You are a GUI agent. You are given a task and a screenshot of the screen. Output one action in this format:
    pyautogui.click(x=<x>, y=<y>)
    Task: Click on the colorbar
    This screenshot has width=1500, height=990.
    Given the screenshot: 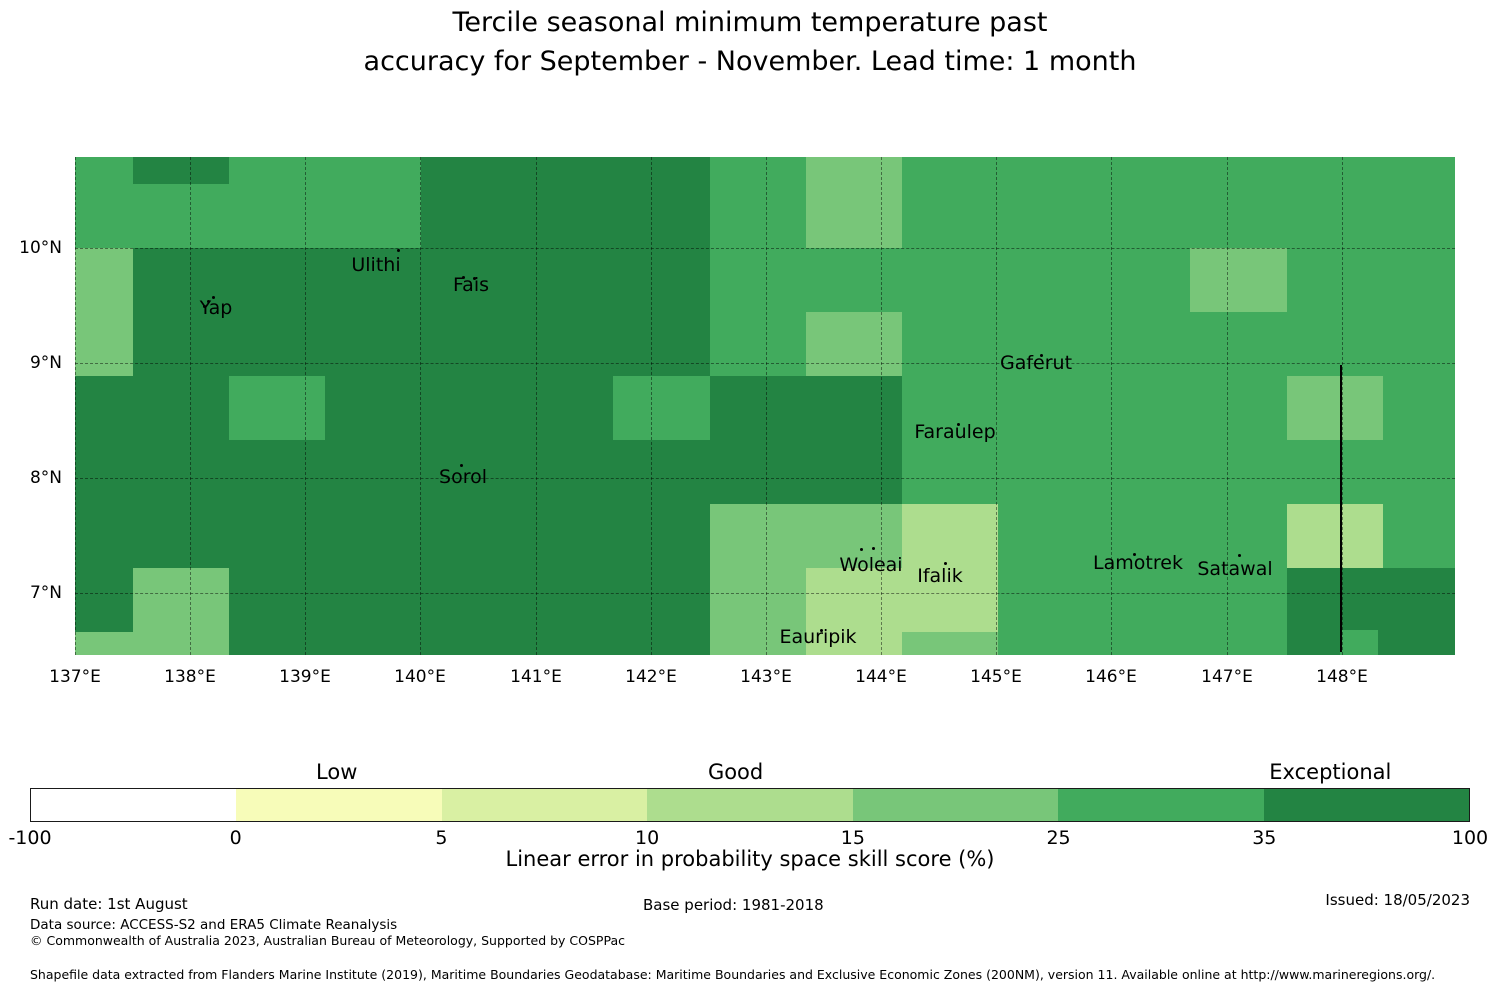 What is the action you would take?
    pyautogui.click(x=750, y=805)
    